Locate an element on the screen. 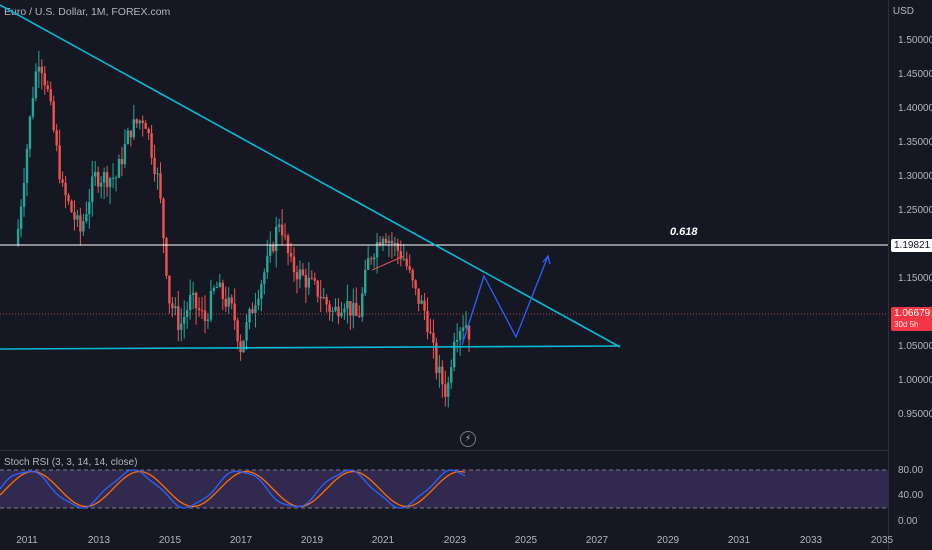 This screenshot has height=550, width=932. rsi-band is located at coordinates (444, 489).